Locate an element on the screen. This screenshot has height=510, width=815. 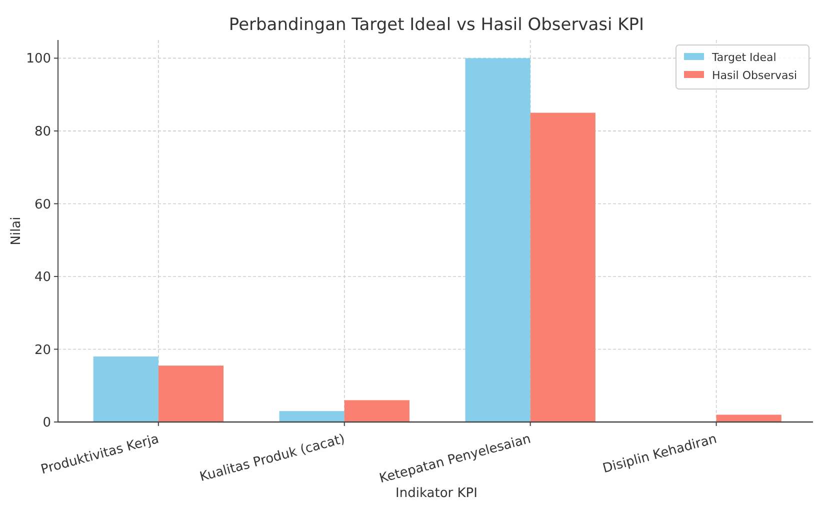
y-tick-label: 40 is located at coordinates (42, 278).